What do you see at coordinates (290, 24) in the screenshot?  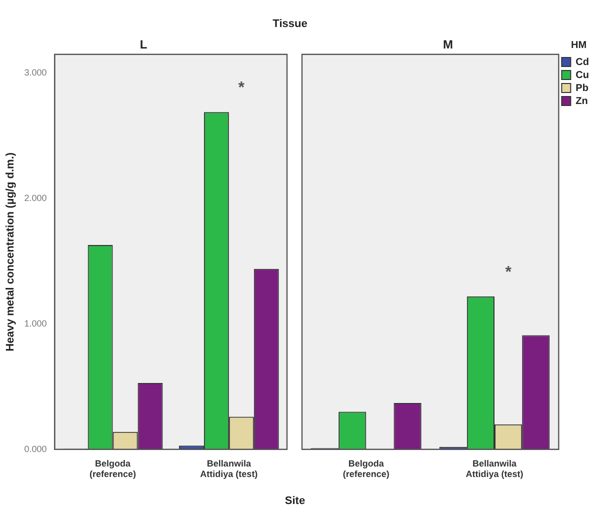 I see `chart-subtitle: Tissue` at bounding box center [290, 24].